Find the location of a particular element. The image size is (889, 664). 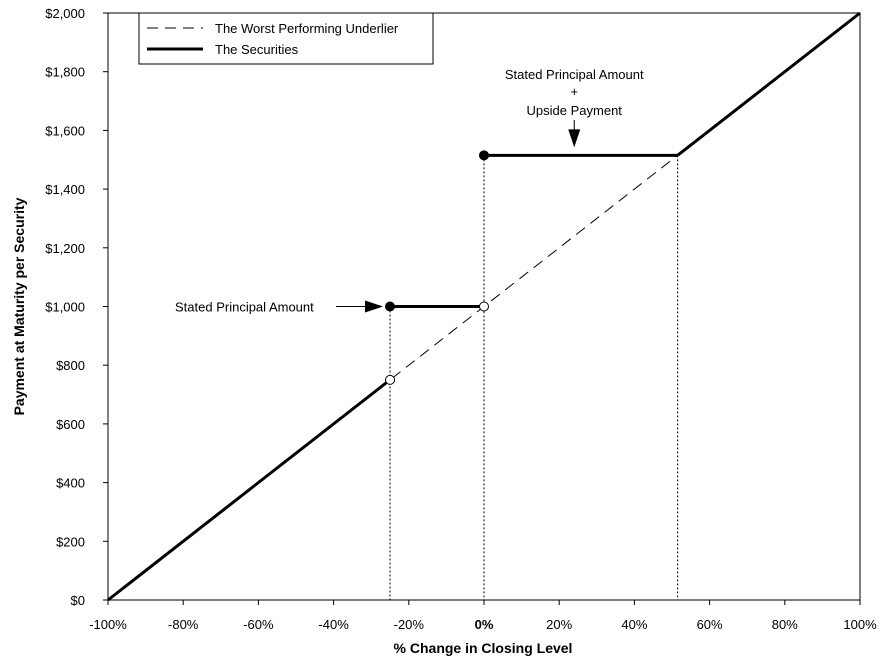

y-tick-label: $800 is located at coordinates (70, 365).